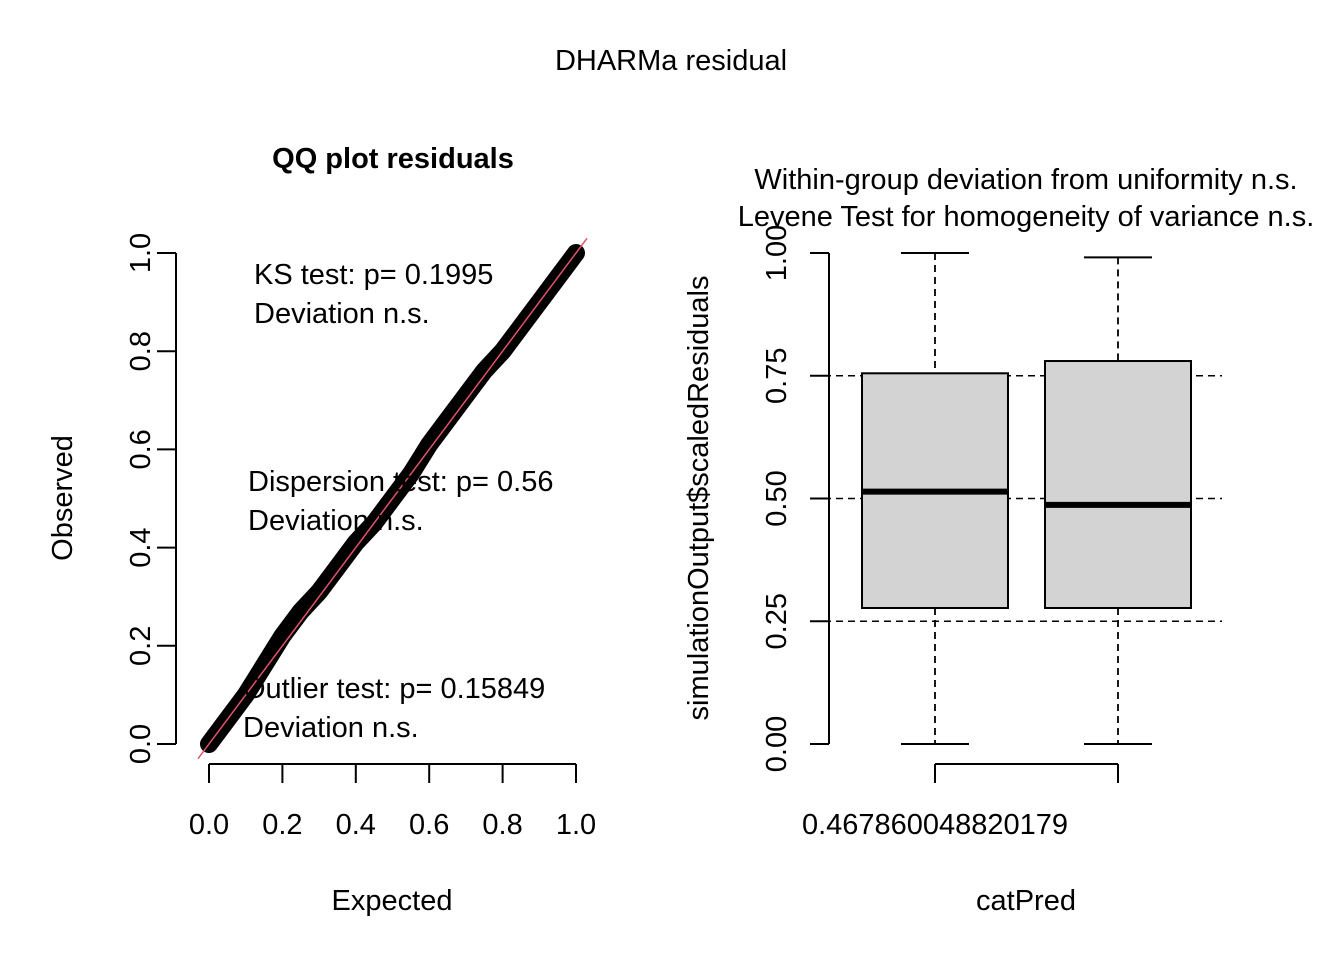  Describe the element at coordinates (392, 901) in the screenshot. I see `qq-xlabel: Expected` at that location.